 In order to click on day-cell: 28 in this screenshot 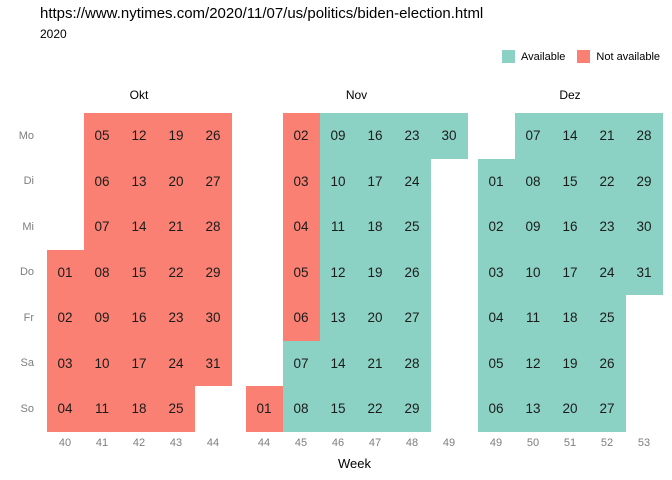, I will do `click(213, 227)`.